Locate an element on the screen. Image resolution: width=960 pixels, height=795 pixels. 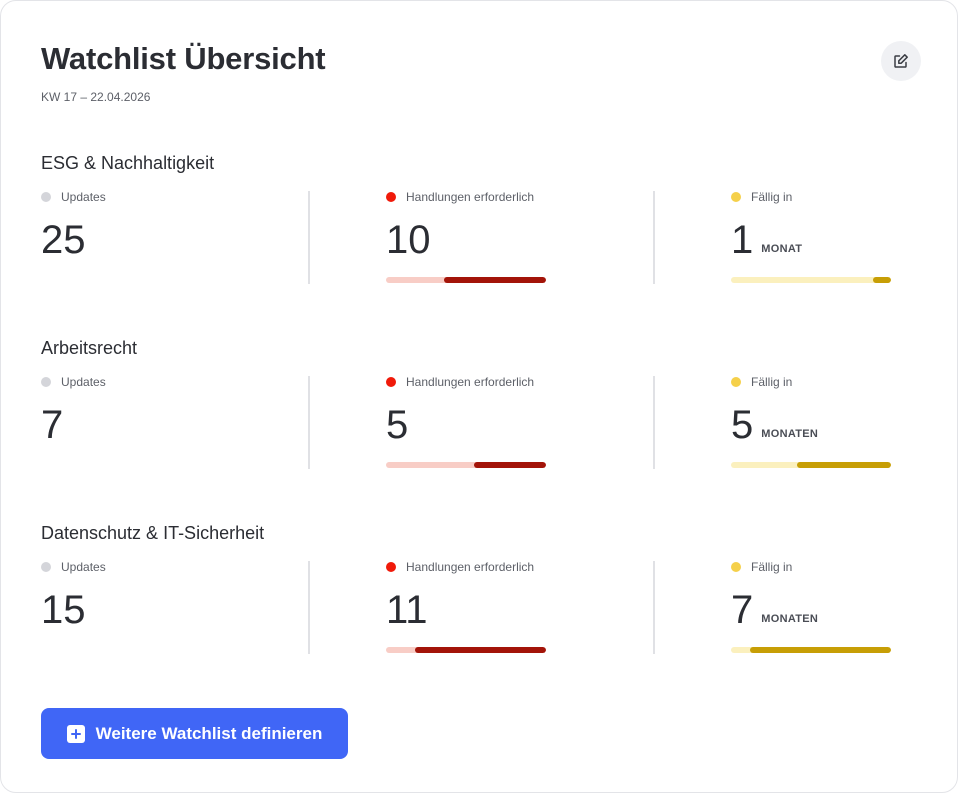
updates-metric: Updates 25 is located at coordinates (175, 236).